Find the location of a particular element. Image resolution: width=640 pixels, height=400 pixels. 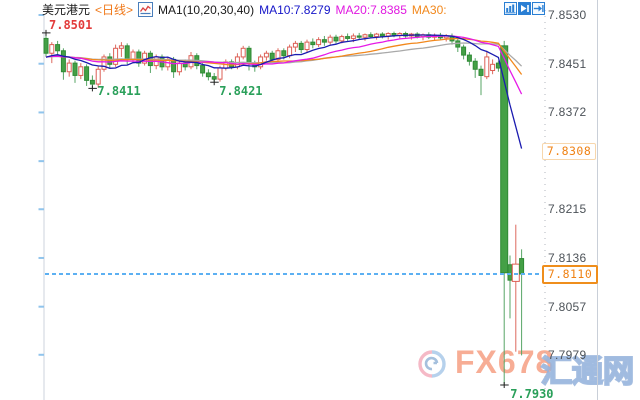

ma30-line is located at coordinates (284, 56).